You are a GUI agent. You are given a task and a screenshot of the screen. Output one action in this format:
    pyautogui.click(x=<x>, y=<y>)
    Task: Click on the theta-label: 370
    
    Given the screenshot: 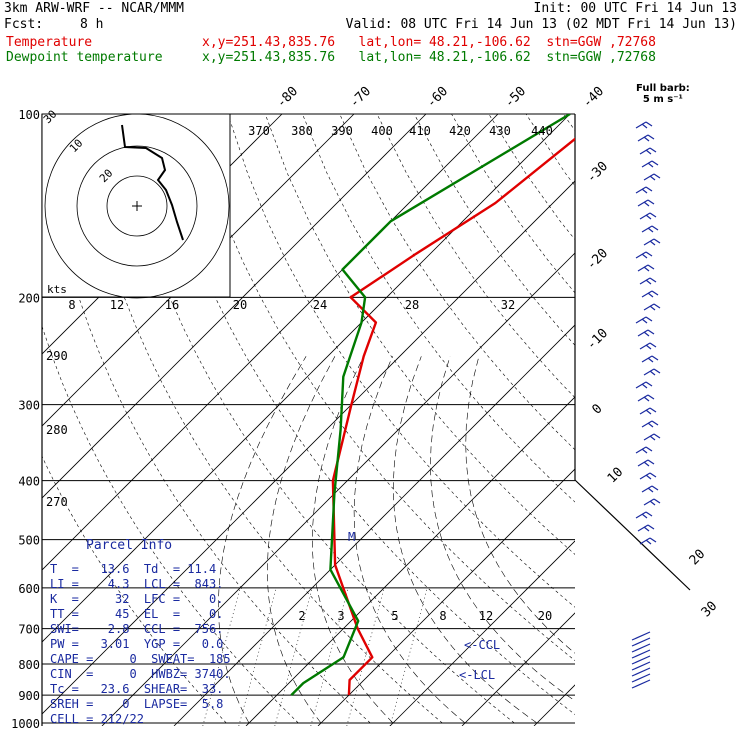 What is the action you would take?
    pyautogui.click(x=259, y=131)
    